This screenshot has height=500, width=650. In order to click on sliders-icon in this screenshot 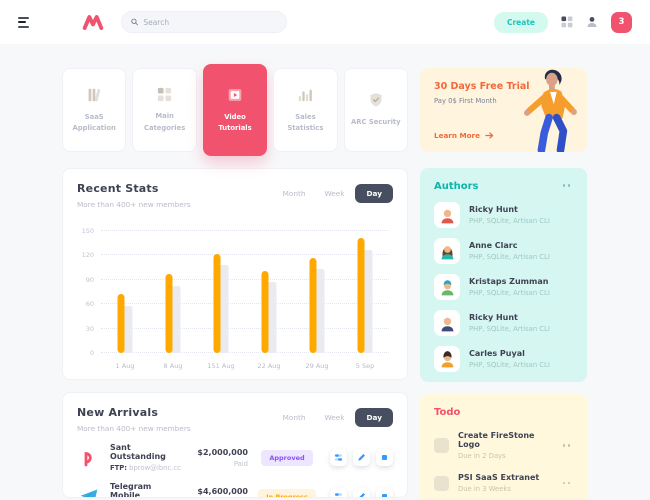, I will do `click(338, 457)`.